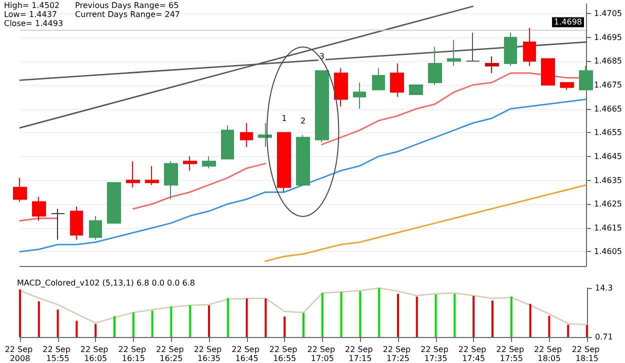  What do you see at coordinates (360, 354) in the screenshot?
I see `x-tick-label: 22 Sep 17:15` at bounding box center [360, 354].